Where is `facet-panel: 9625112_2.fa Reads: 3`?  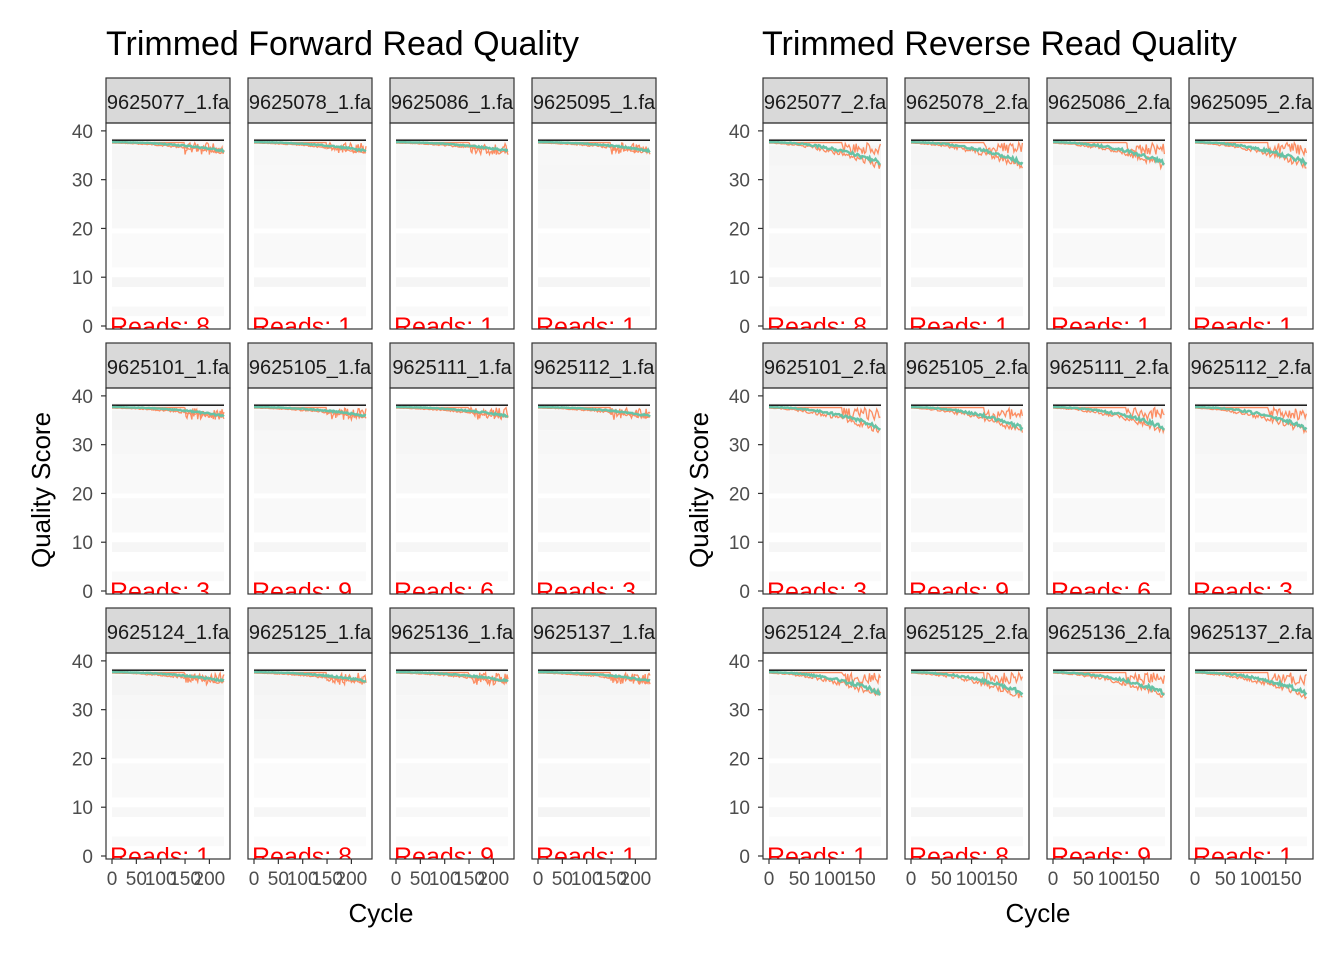 facet-panel: 9625112_2.fa Reads: 3 is located at coordinates (1251, 468).